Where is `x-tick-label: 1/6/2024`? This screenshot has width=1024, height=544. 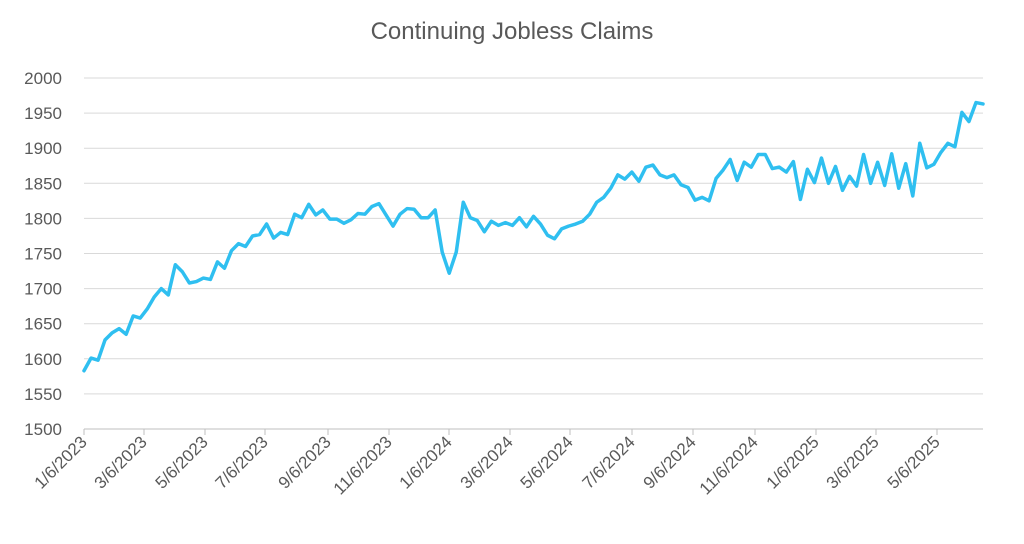
x-tick-label: 1/6/2024 is located at coordinates (426, 462).